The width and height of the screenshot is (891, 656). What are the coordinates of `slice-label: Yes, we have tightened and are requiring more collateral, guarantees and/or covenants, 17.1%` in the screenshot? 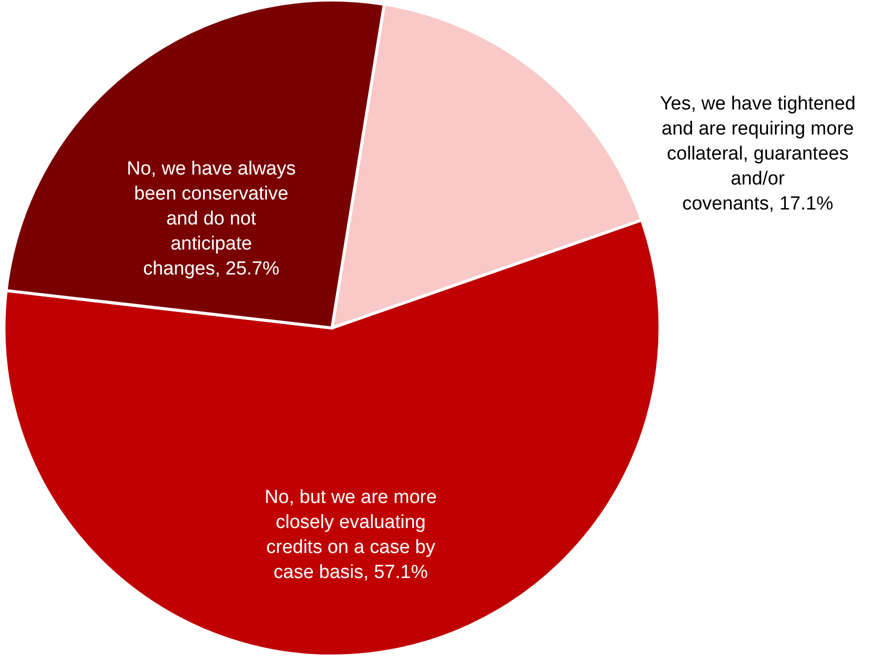 It's located at (758, 154).